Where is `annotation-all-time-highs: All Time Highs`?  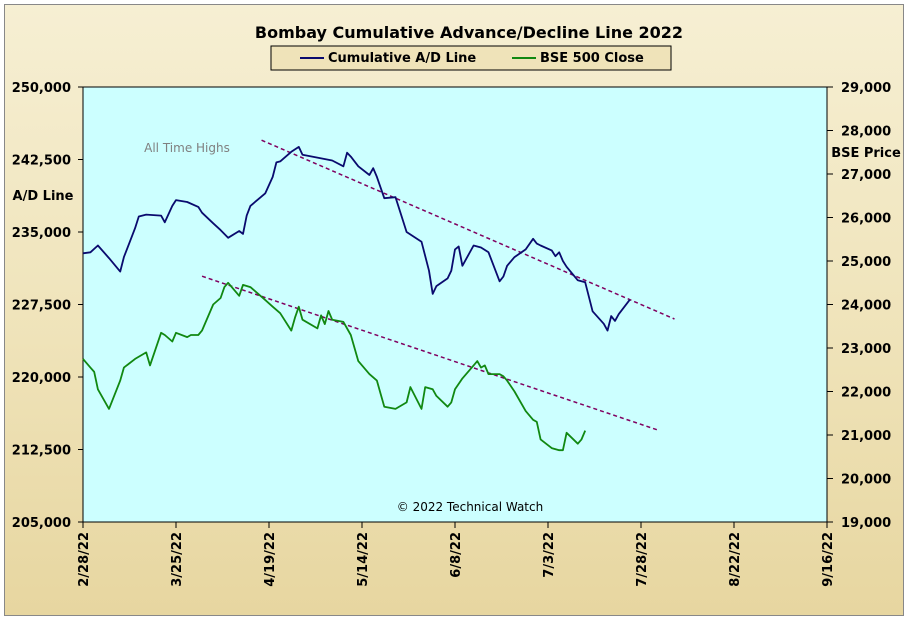 annotation-all-time-highs: All Time Highs is located at coordinates (187, 148).